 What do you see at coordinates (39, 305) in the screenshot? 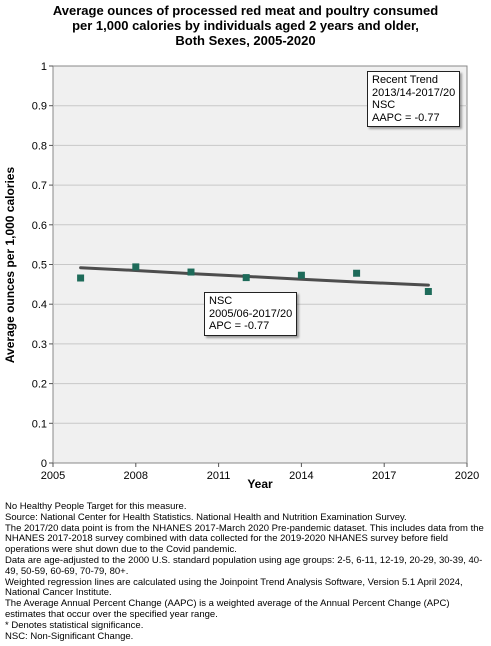
I see `y-tick-label: 0.4` at bounding box center [39, 305].